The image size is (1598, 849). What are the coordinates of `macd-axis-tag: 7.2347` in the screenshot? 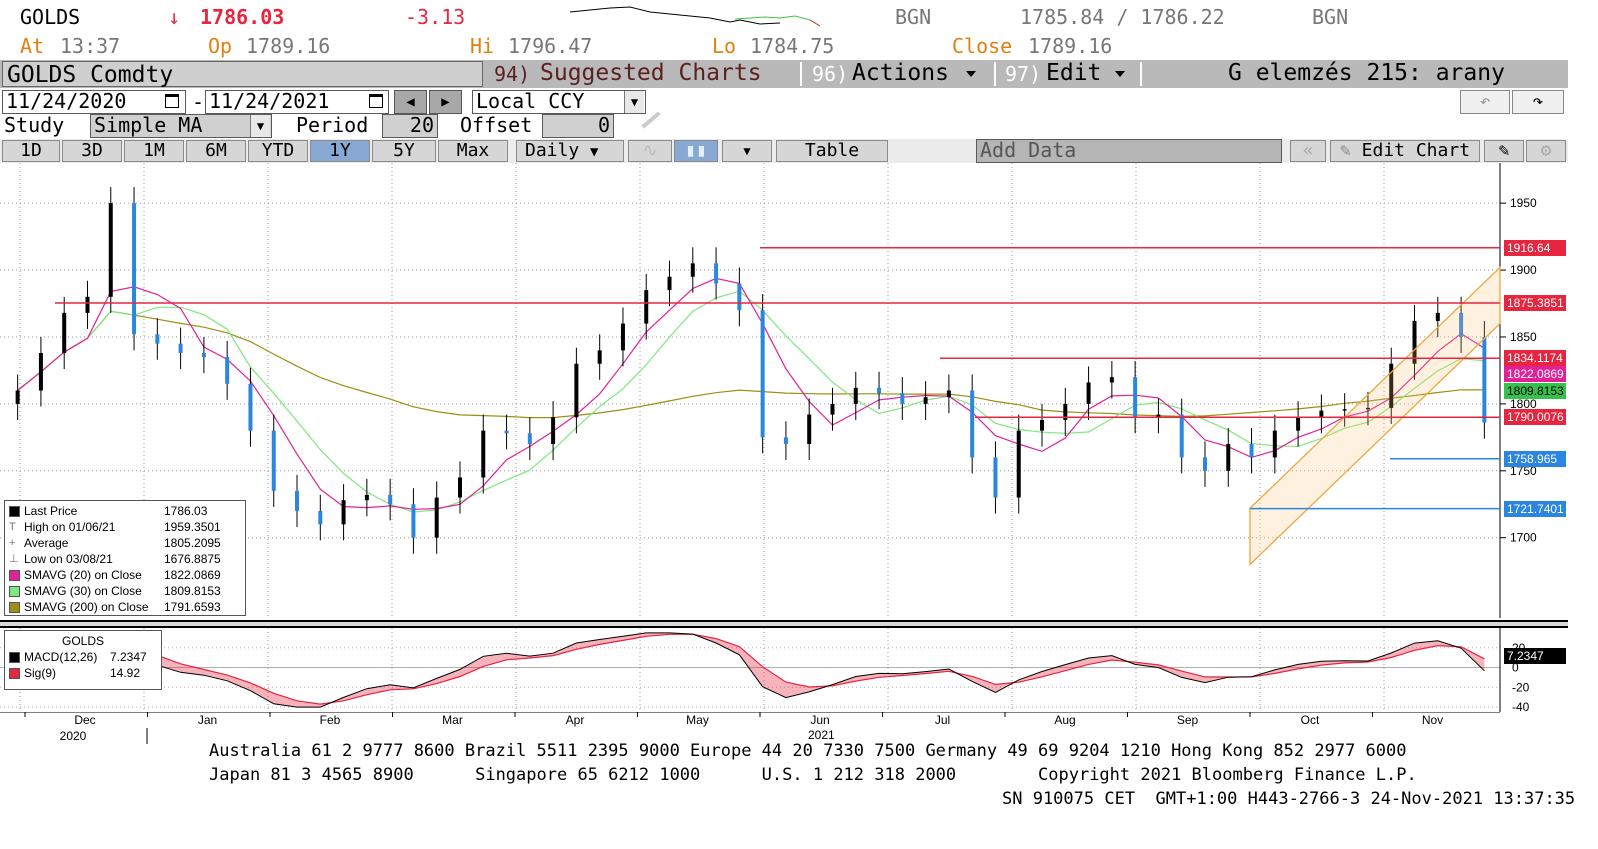 It's located at (1535, 656).